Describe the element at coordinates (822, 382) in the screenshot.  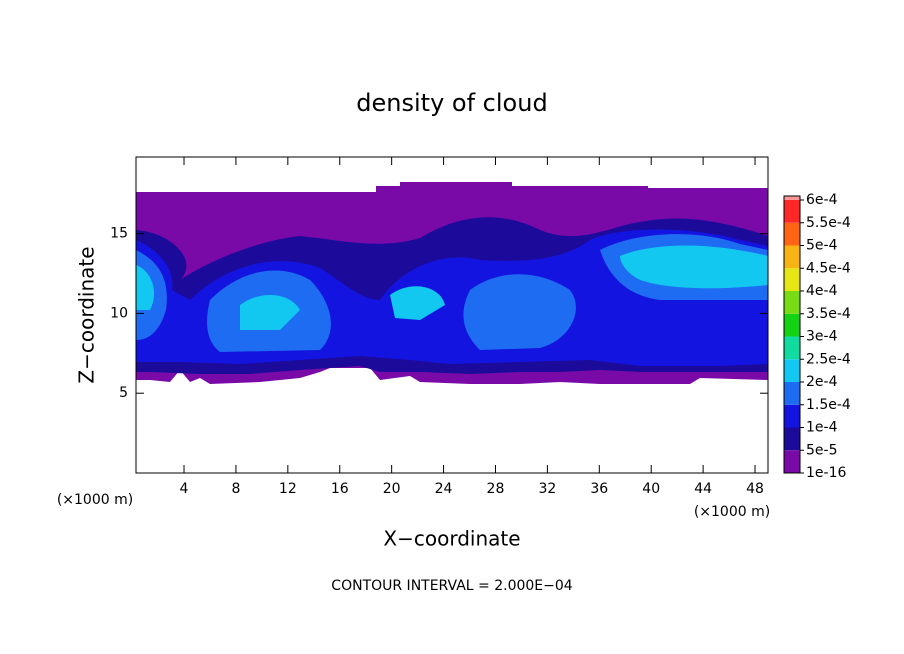
I see `colorbar-label: 2e-4` at that location.